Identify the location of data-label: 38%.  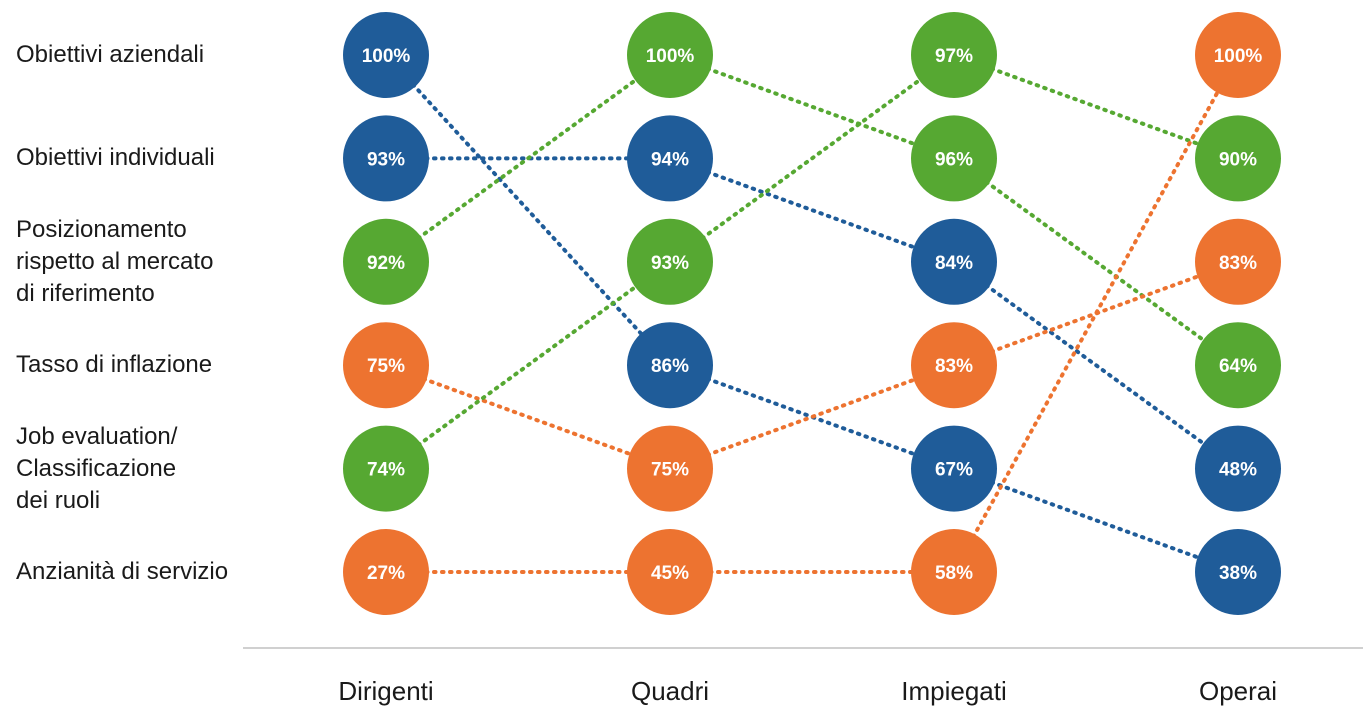
(1238, 573).